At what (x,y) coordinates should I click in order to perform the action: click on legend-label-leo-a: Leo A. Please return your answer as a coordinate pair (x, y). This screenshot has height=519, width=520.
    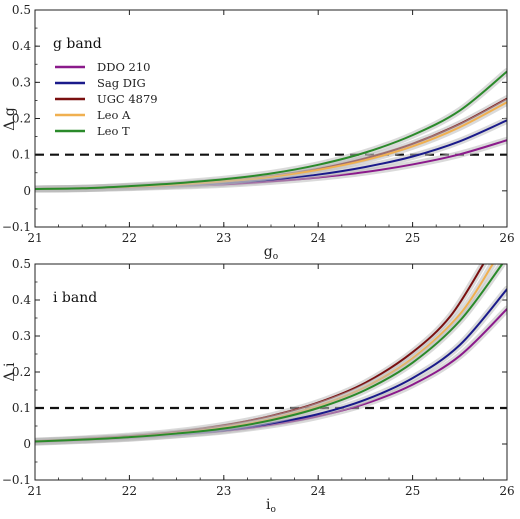
    Looking at the image, I should click on (114, 115).